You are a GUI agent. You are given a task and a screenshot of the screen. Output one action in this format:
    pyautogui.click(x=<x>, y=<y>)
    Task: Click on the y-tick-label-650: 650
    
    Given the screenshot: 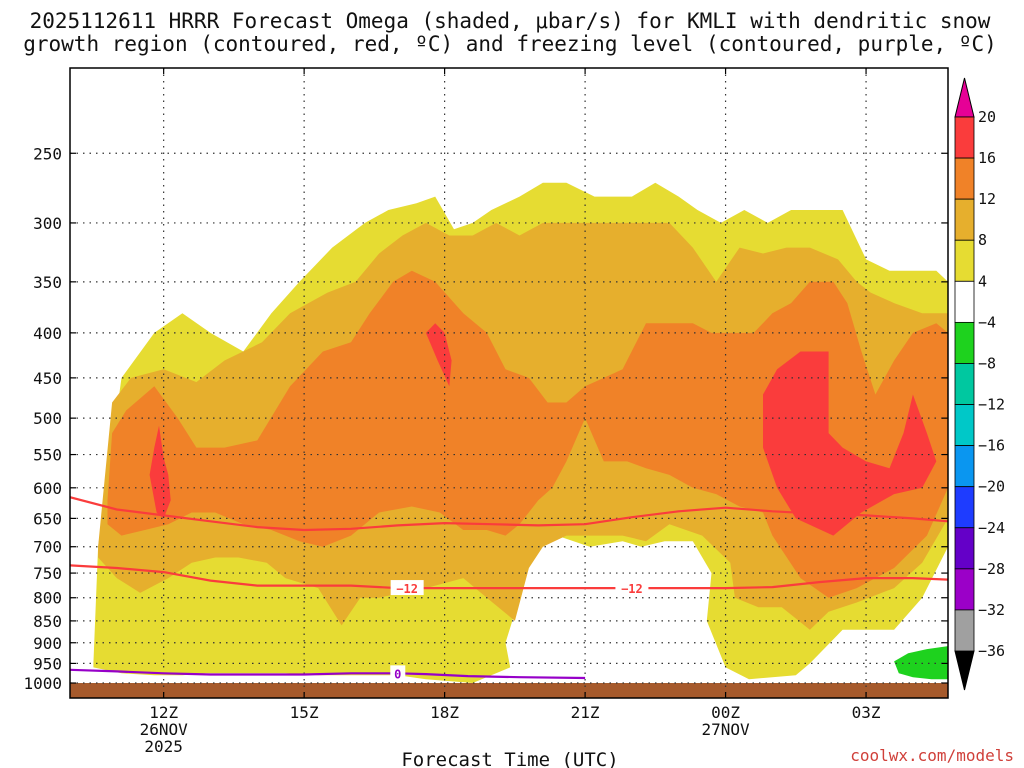 What is the action you would take?
    pyautogui.click(x=47, y=518)
    